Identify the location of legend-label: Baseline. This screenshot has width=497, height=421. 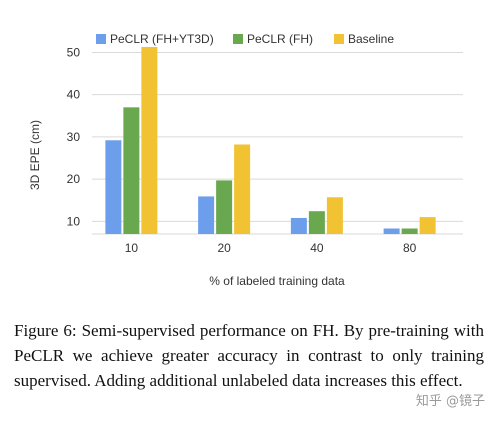
(371, 39).